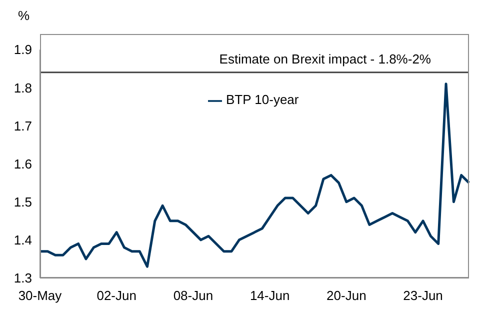 The height and width of the screenshot is (330, 504). What do you see at coordinates (346, 295) in the screenshot?
I see `x-tick-label: 20-Jun` at bounding box center [346, 295].